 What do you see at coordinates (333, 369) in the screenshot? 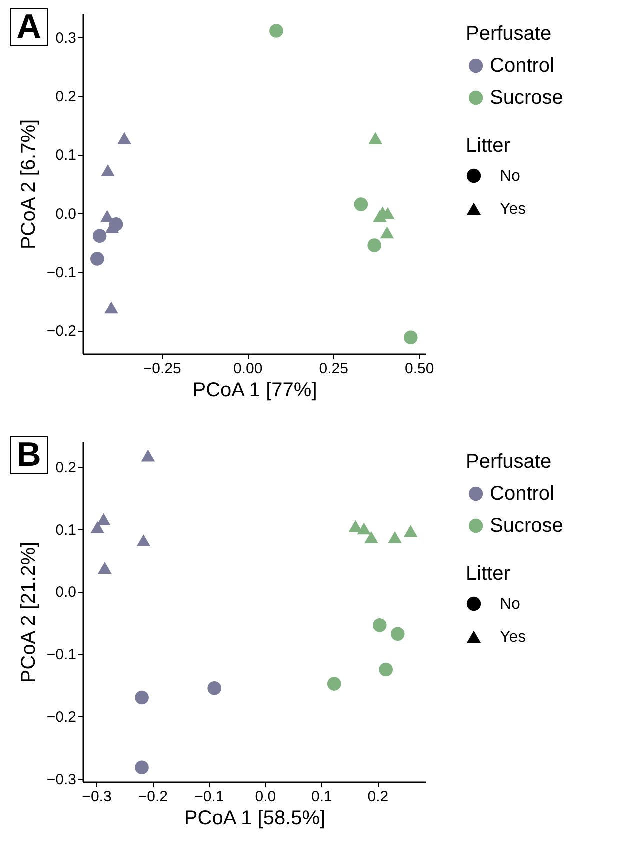
I see `x-tick-label: 0.25` at bounding box center [333, 369].